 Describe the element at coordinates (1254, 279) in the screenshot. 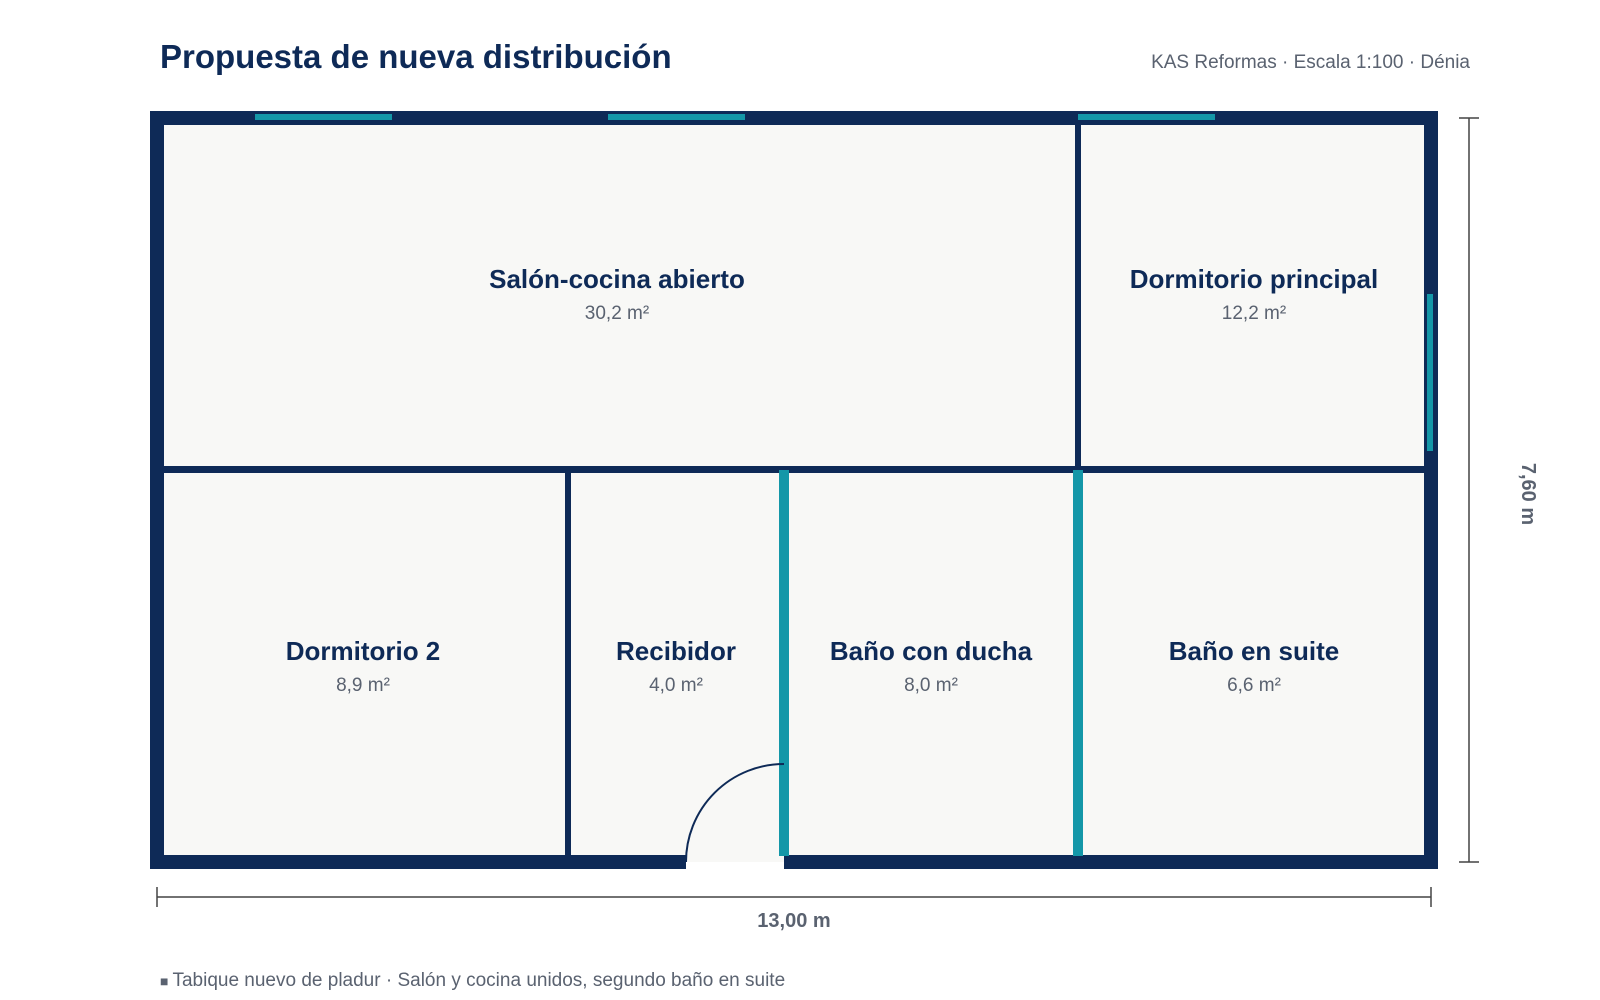

I see `room-name: Dormitorio principal` at that location.